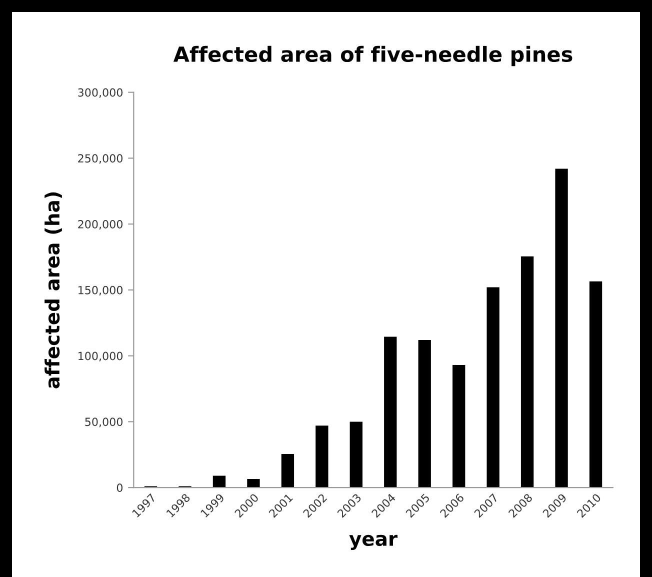  What do you see at coordinates (372, 56) in the screenshot?
I see `chart-title: Affected area of five-needle pines` at bounding box center [372, 56].